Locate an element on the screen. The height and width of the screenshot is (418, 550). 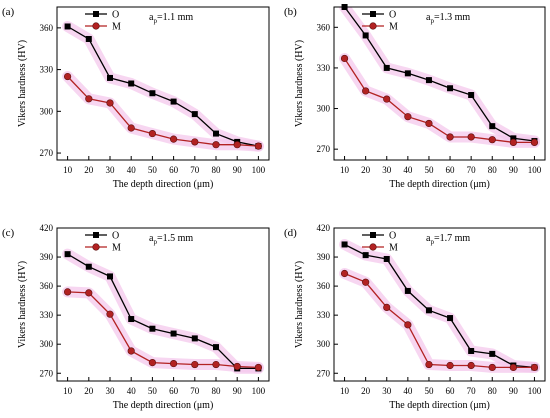
x-tick-label: 50 is located at coordinates (429, 170).